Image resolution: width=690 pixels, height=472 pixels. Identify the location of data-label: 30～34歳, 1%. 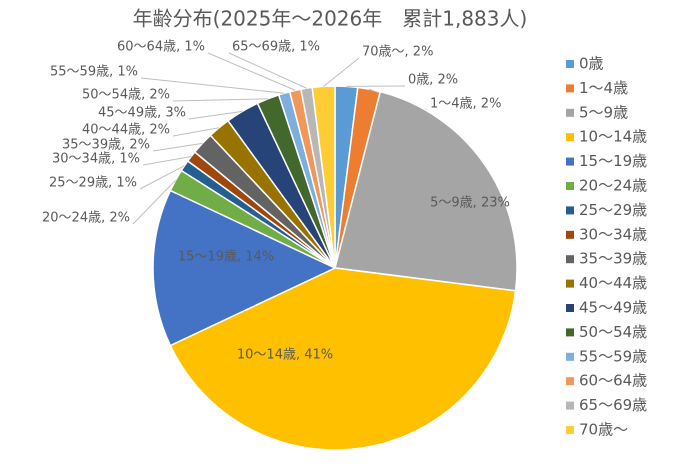
(96, 159).